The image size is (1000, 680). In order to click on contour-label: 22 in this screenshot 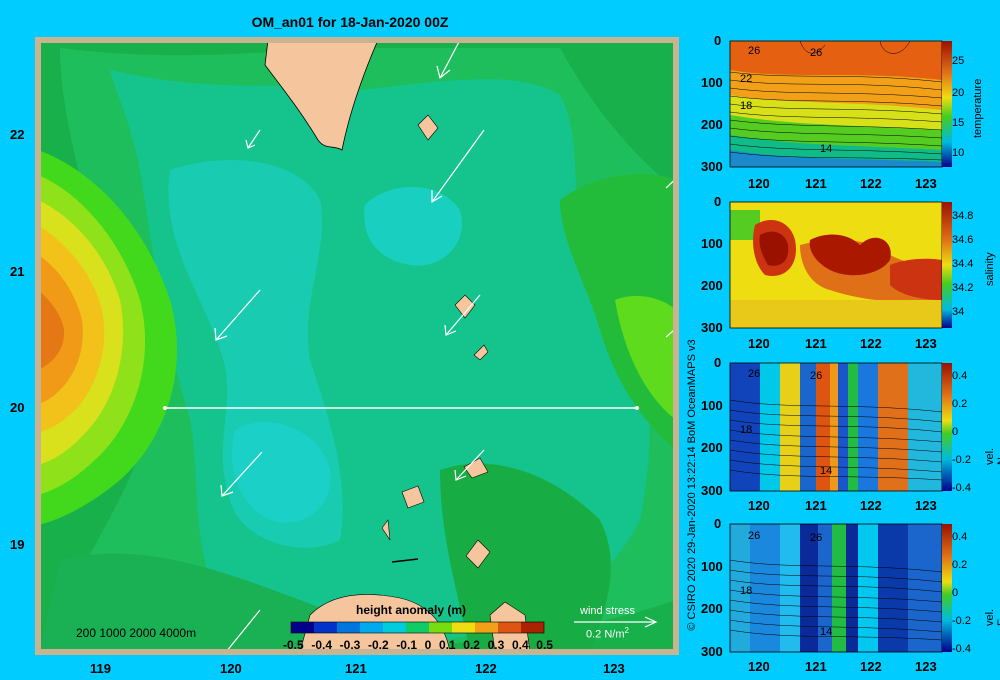, I will do `click(746, 79)`.